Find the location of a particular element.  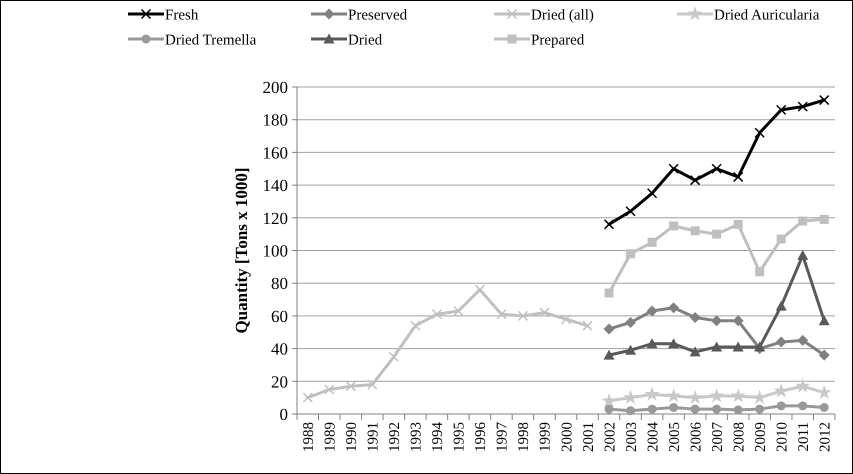

x-tick-label: 1995 is located at coordinates (460, 437).